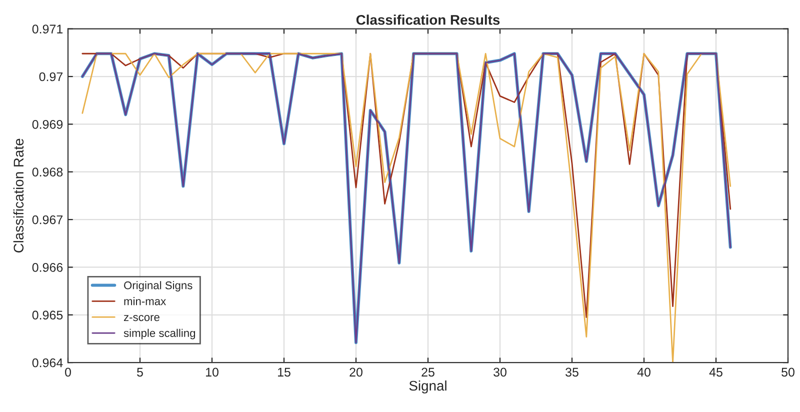 This screenshot has height=412, width=800. What do you see at coordinates (47, 267) in the screenshot?
I see `y-tick-label: 0.966` at bounding box center [47, 267].